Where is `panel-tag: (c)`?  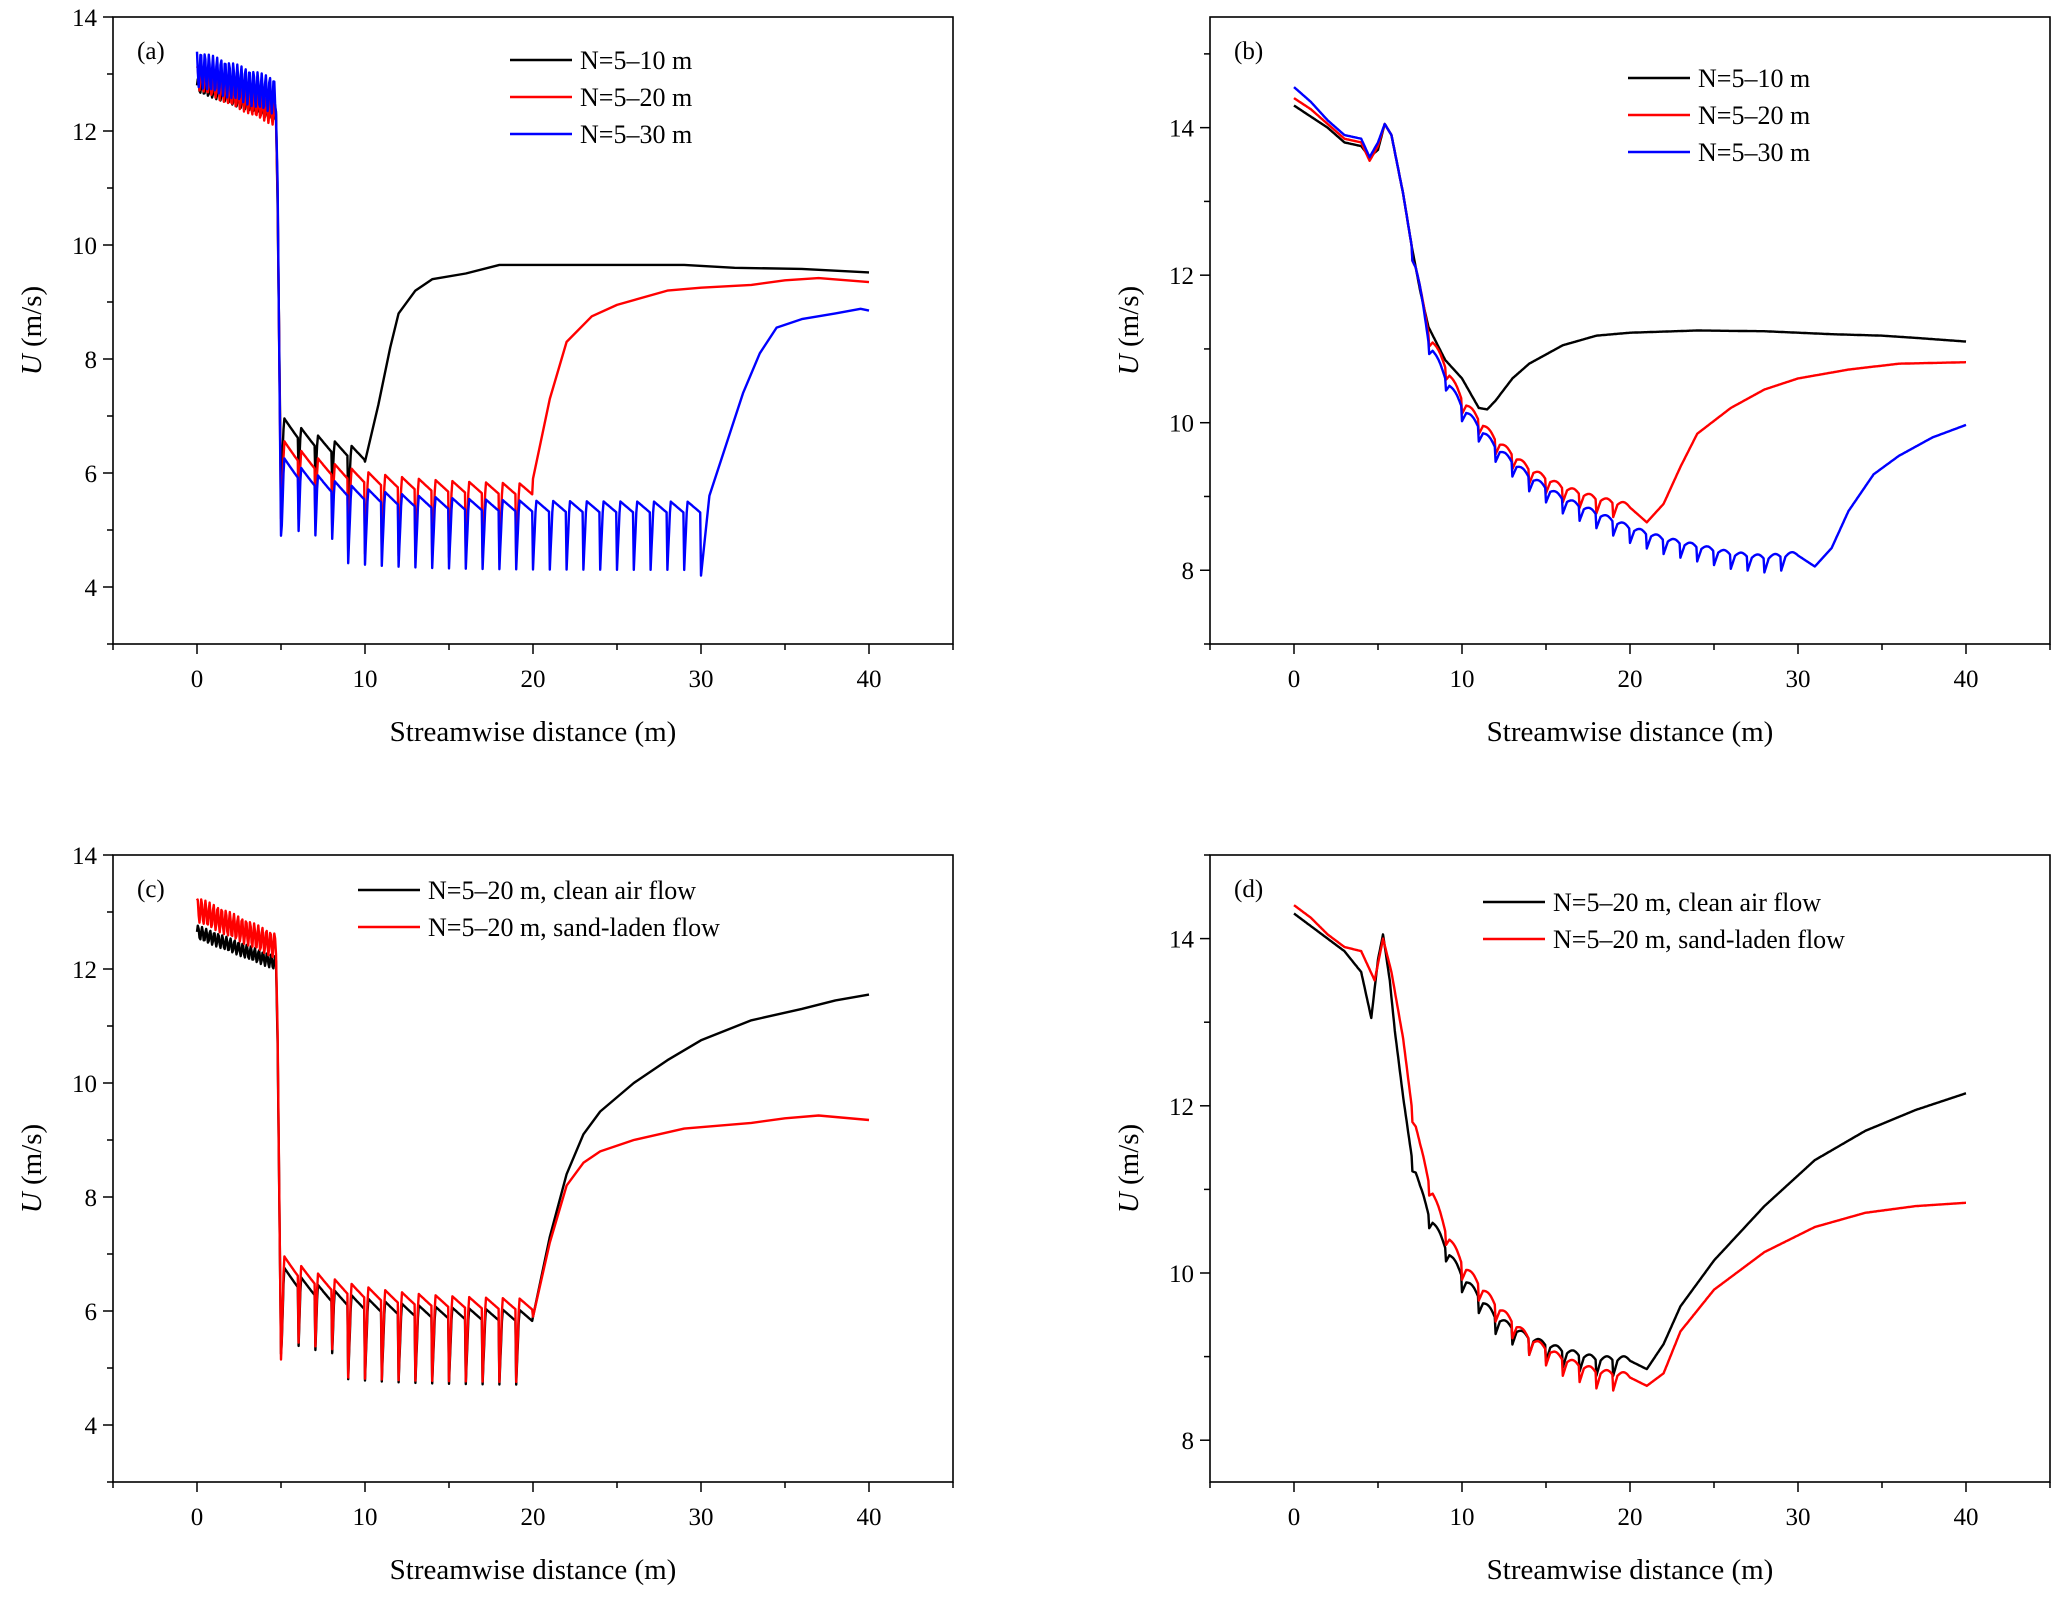 panel-tag: (c) is located at coordinates (151, 889).